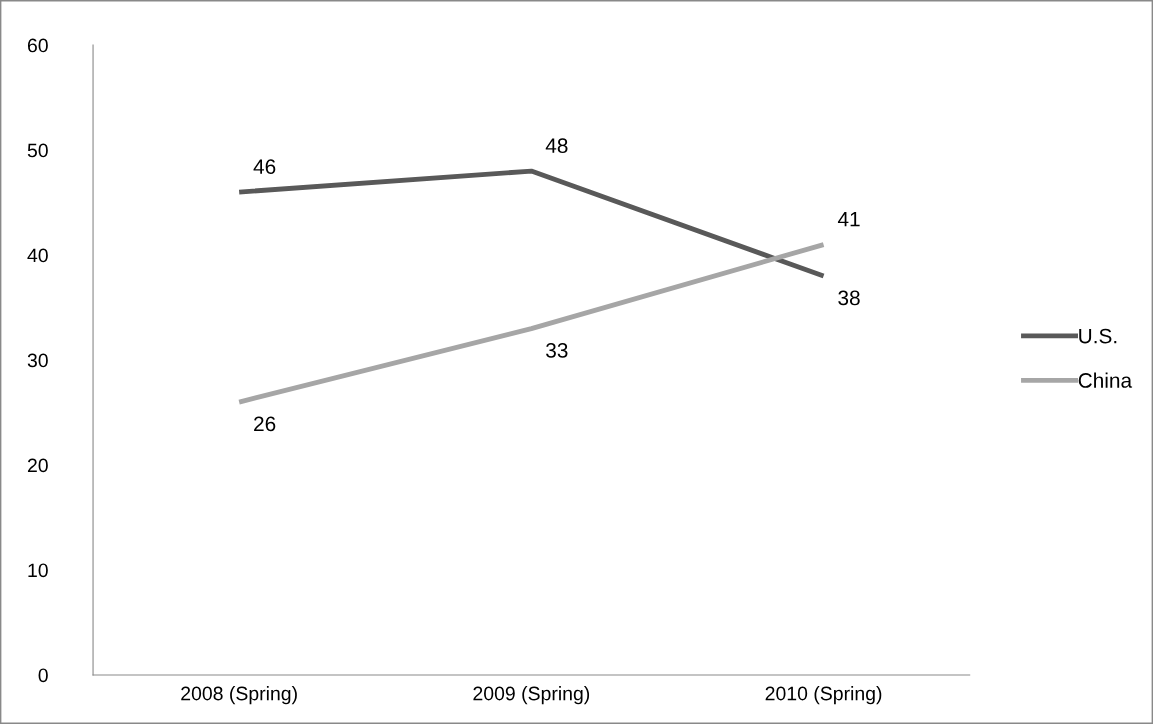  What do you see at coordinates (849, 298) in the screenshot?
I see `data-label: 38` at bounding box center [849, 298].